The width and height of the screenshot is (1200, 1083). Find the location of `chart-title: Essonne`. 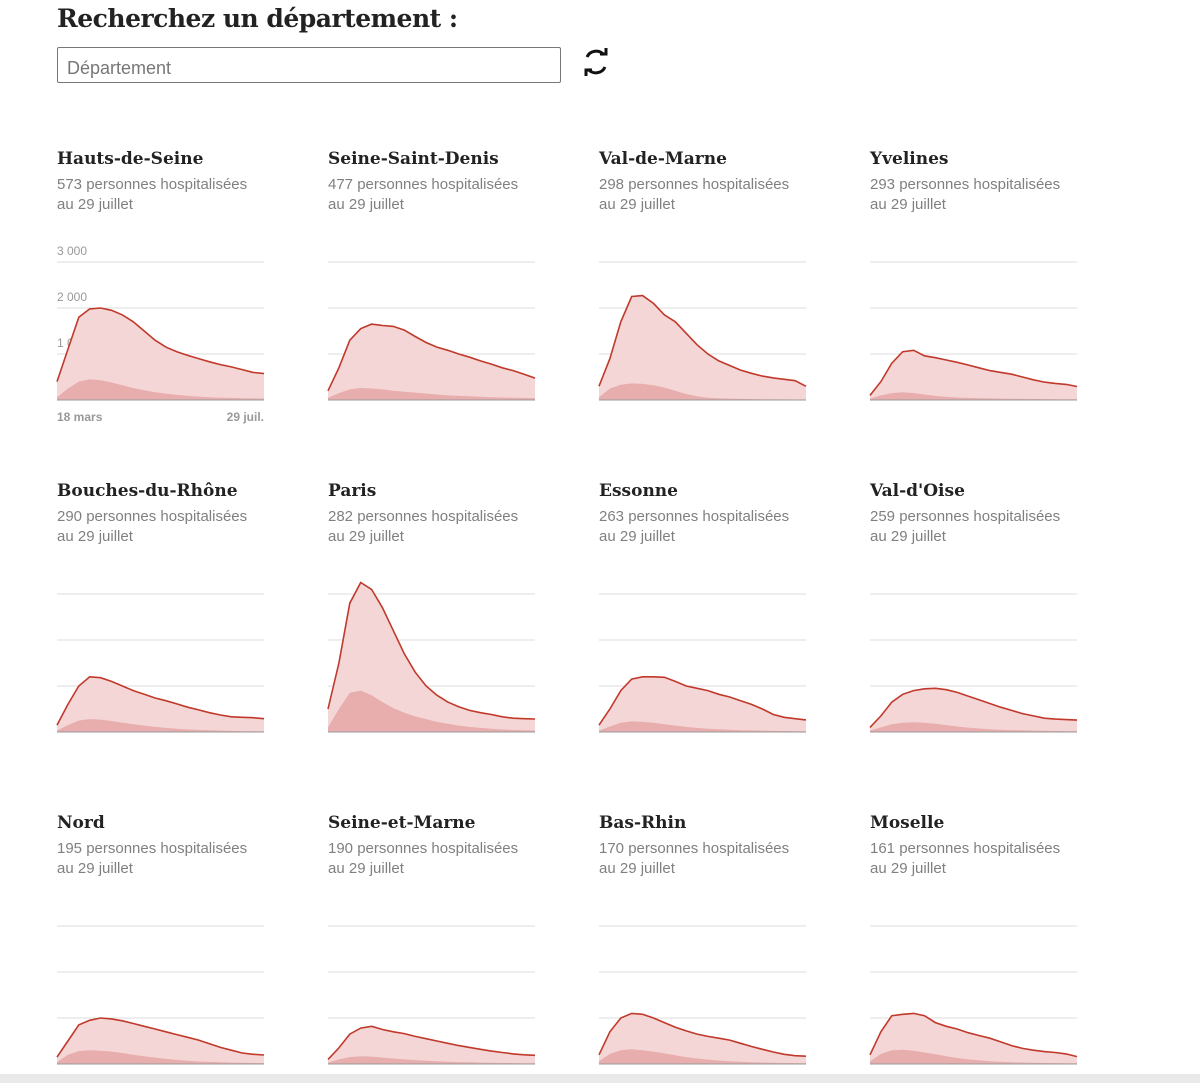

chart-title: Essonne is located at coordinates (638, 491).